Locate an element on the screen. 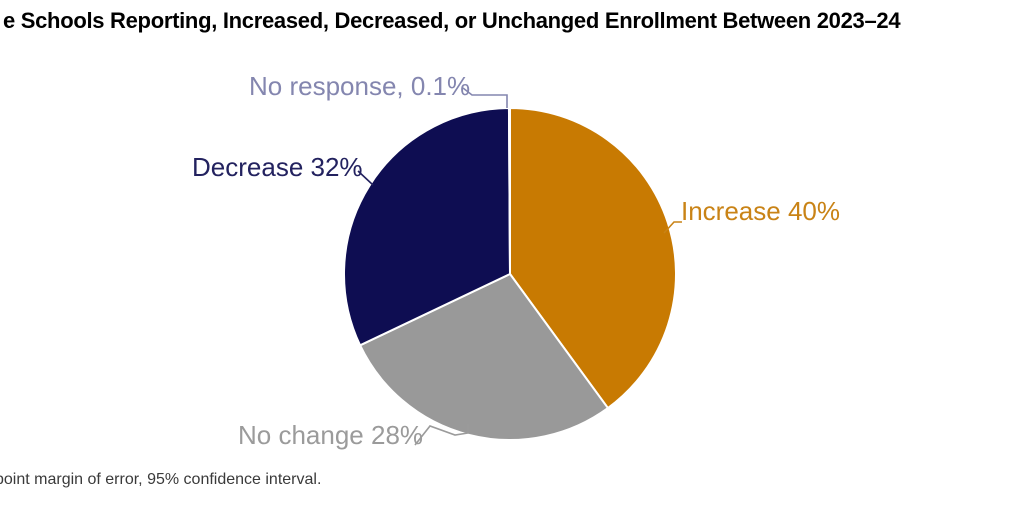 The width and height of the screenshot is (1024, 512). pie-slice-decrease is located at coordinates (427, 226).